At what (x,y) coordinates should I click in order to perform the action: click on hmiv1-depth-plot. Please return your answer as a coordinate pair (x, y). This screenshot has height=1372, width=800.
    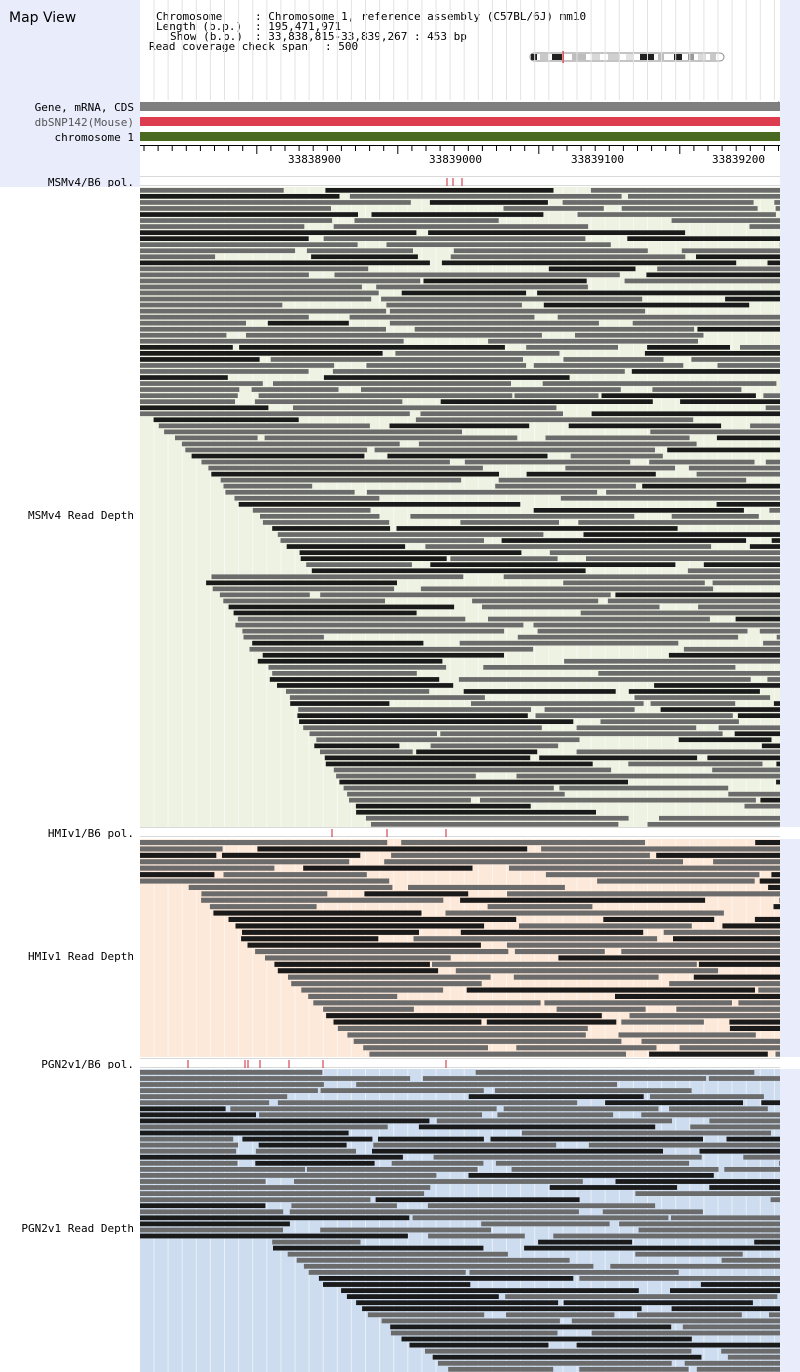
    Looking at the image, I should click on (460, 948).